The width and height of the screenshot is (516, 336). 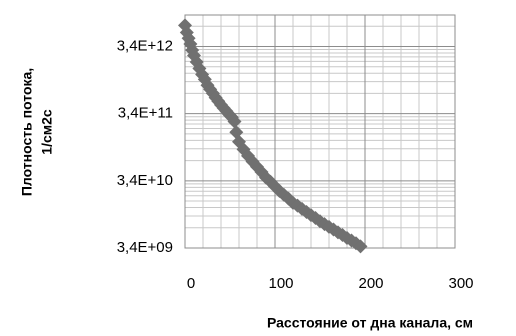 I want to click on y-tick-label: 3,4E+09, so click(x=145, y=247).